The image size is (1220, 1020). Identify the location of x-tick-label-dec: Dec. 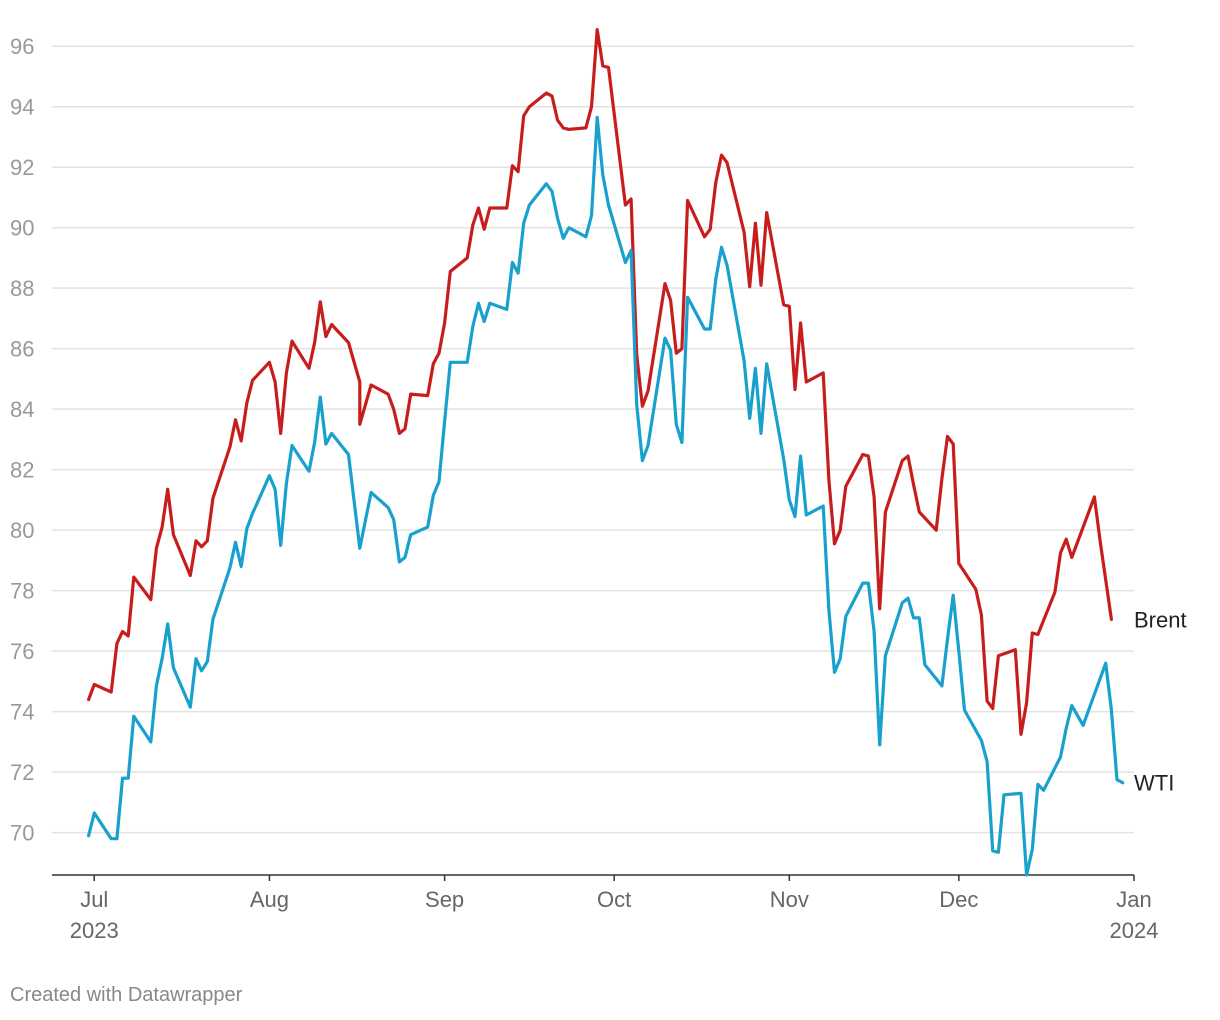
(958, 899).